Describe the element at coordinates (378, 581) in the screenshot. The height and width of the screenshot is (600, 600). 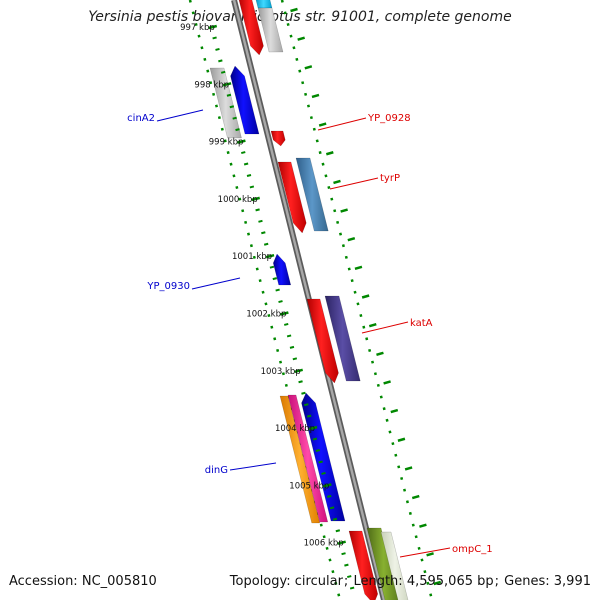
I see `length-label: Length:` at that location.